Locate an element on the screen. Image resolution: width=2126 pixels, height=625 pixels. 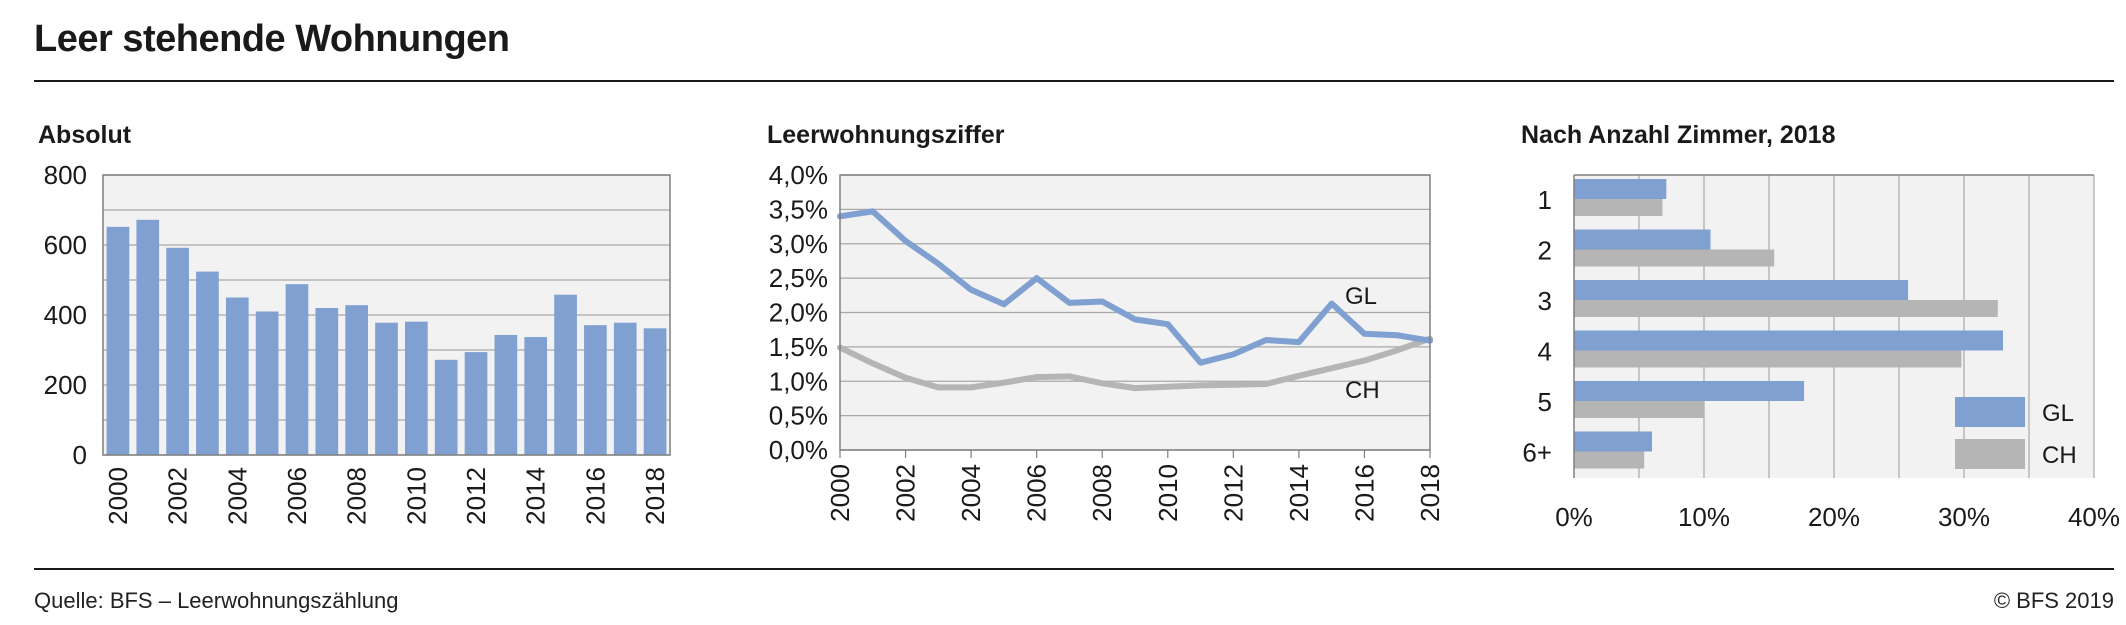
panel-title-absolut: Absolut is located at coordinates (85, 135).